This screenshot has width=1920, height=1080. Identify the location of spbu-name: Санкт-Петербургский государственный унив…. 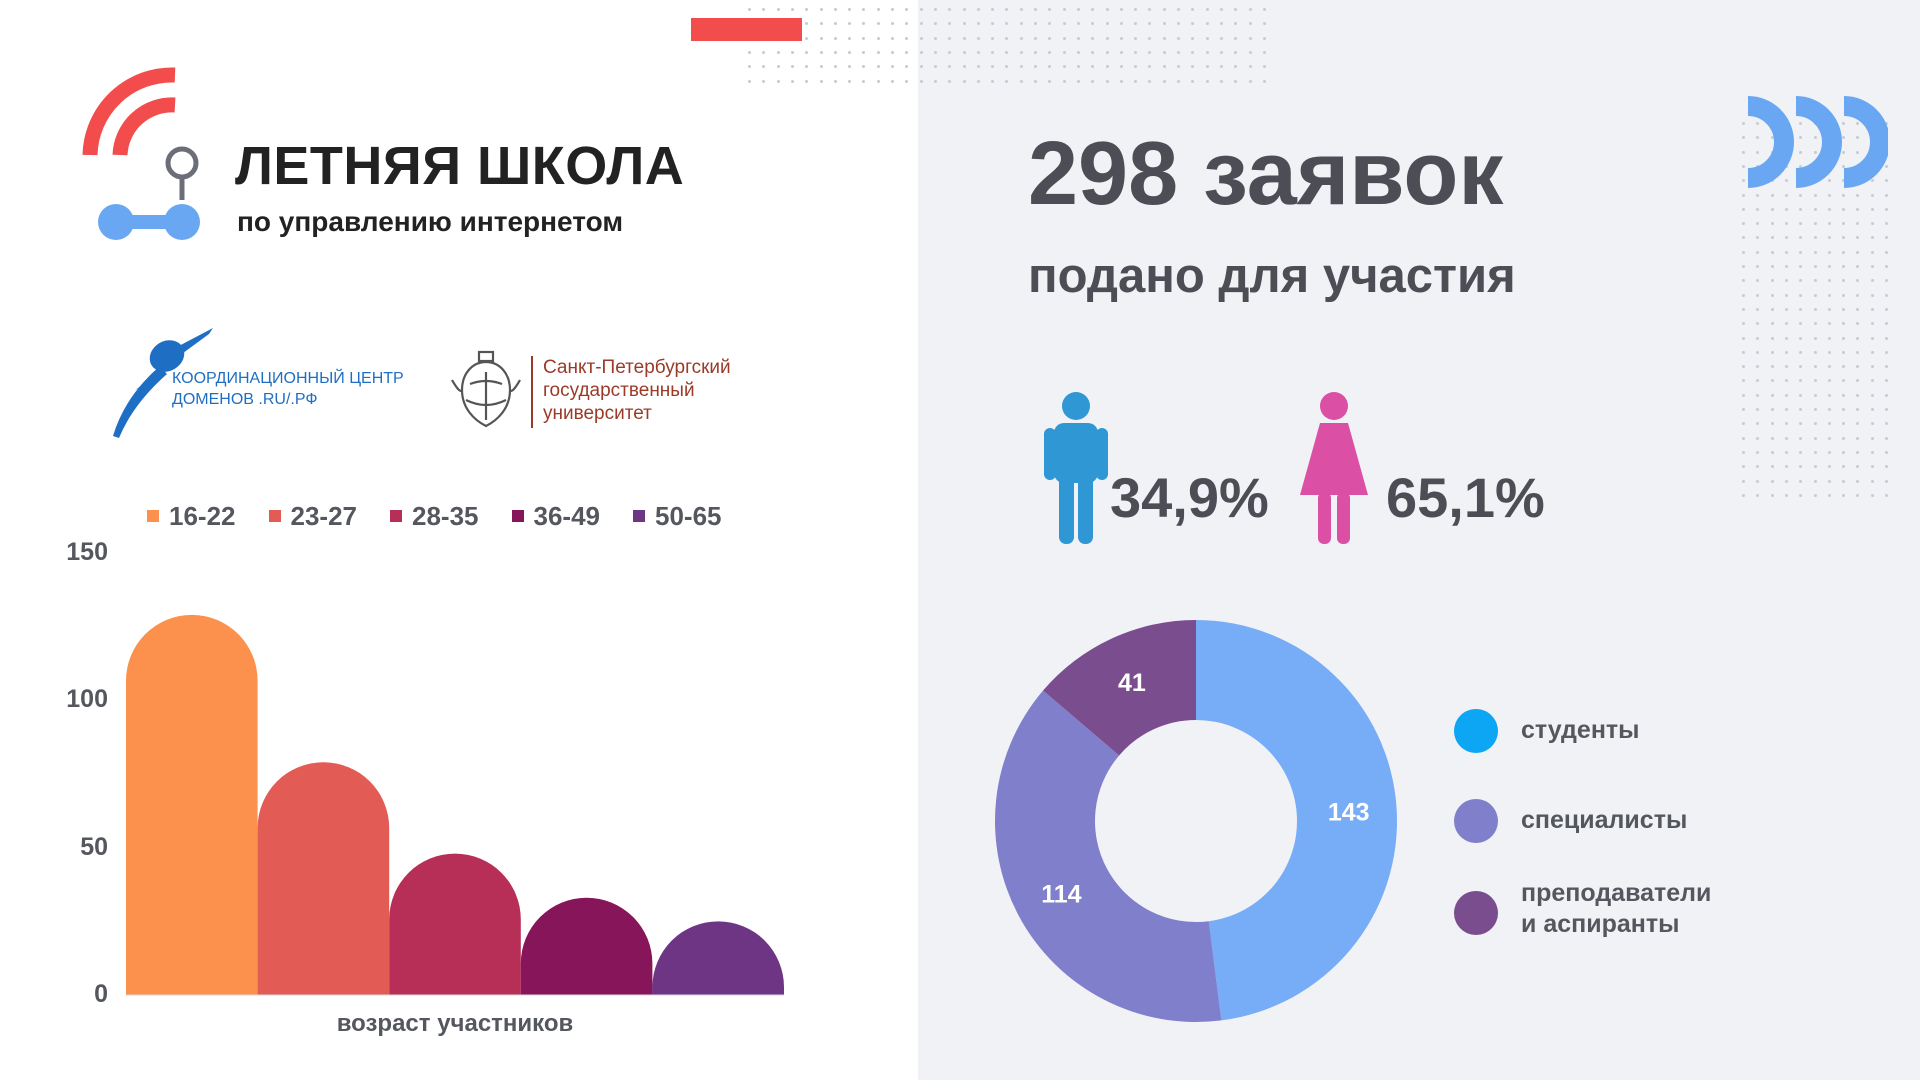
(637, 390).